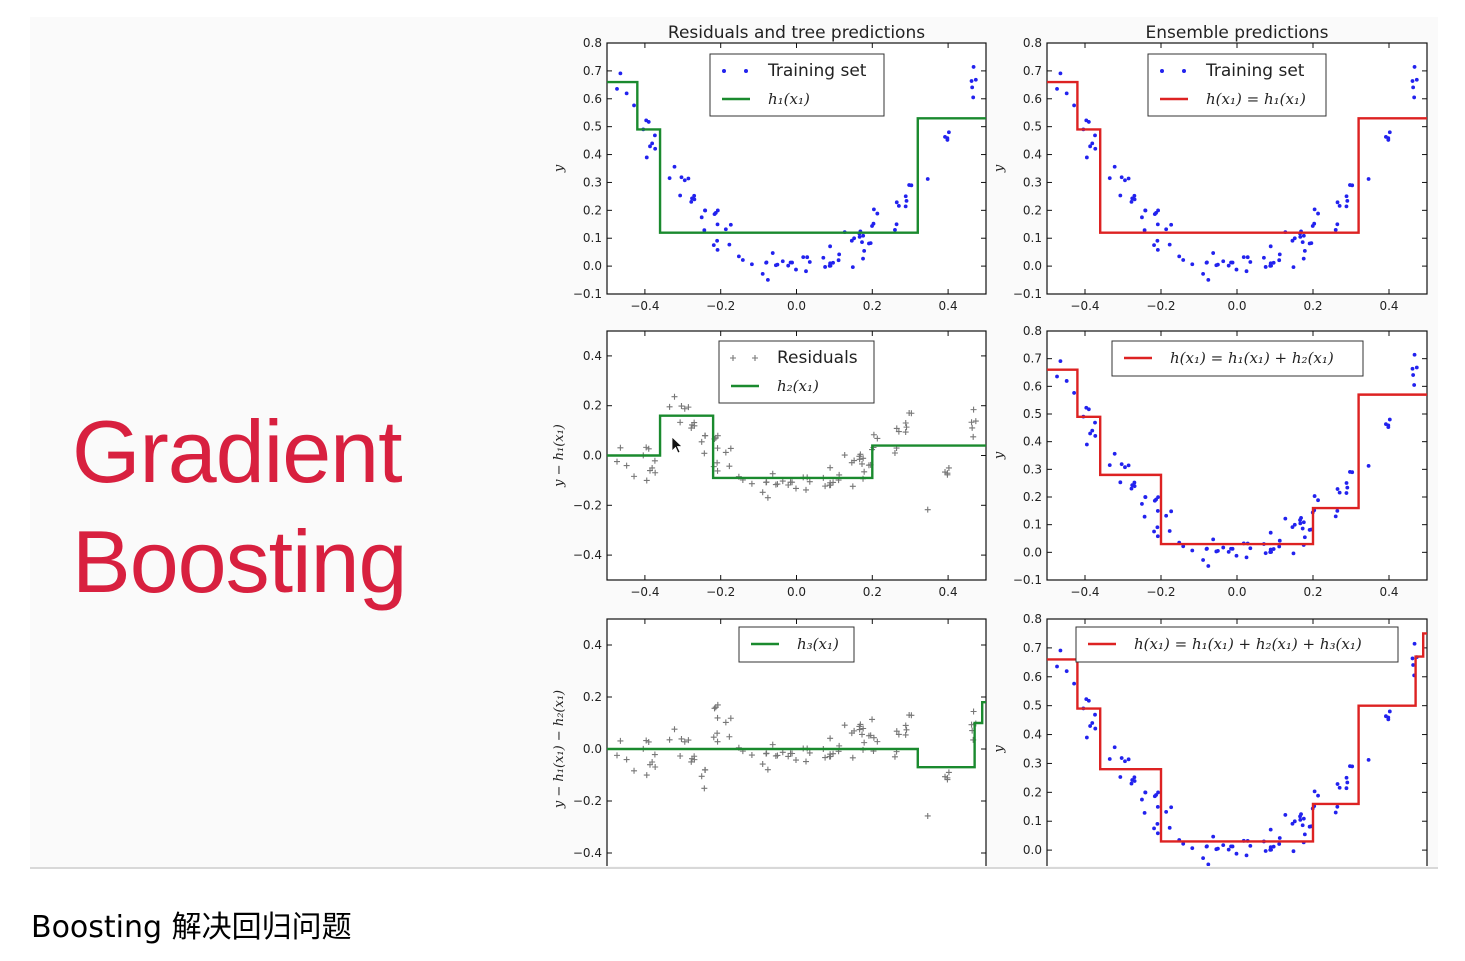  What do you see at coordinates (755, 358) in the screenshot?
I see `legend-plus-swatch` at bounding box center [755, 358].